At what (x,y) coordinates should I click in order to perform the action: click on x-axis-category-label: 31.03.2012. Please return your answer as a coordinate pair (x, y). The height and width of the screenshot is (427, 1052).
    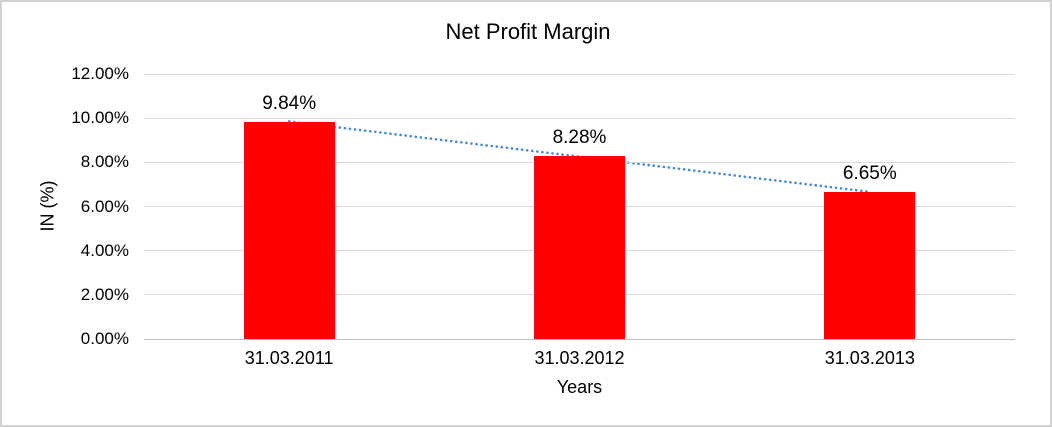
    Looking at the image, I should click on (579, 358).